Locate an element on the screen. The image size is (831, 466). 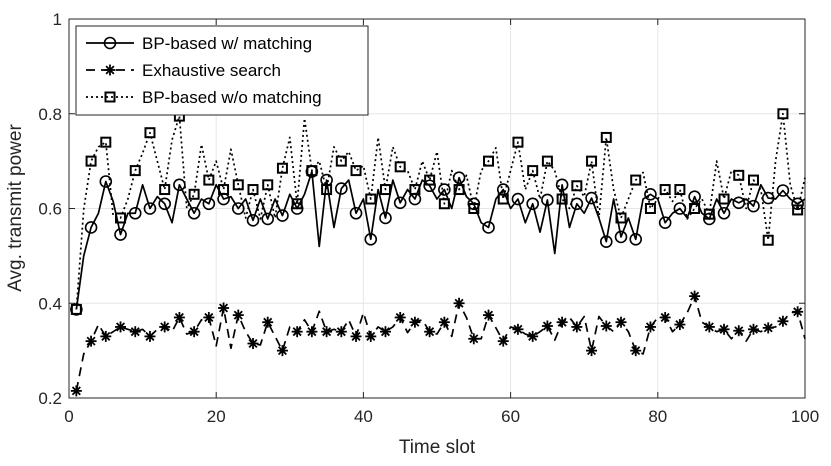
legend-entry-label: BP-based w/ matching is located at coordinates (227, 43).